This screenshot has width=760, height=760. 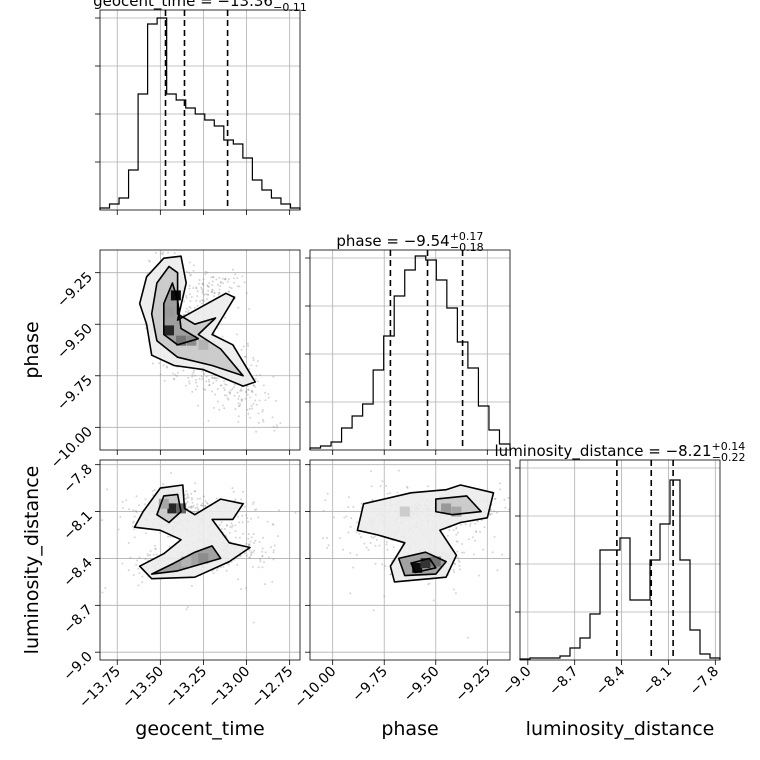 What do you see at coordinates (234, 5) in the screenshot?
I see `title-median: = −13.36` at bounding box center [234, 5].